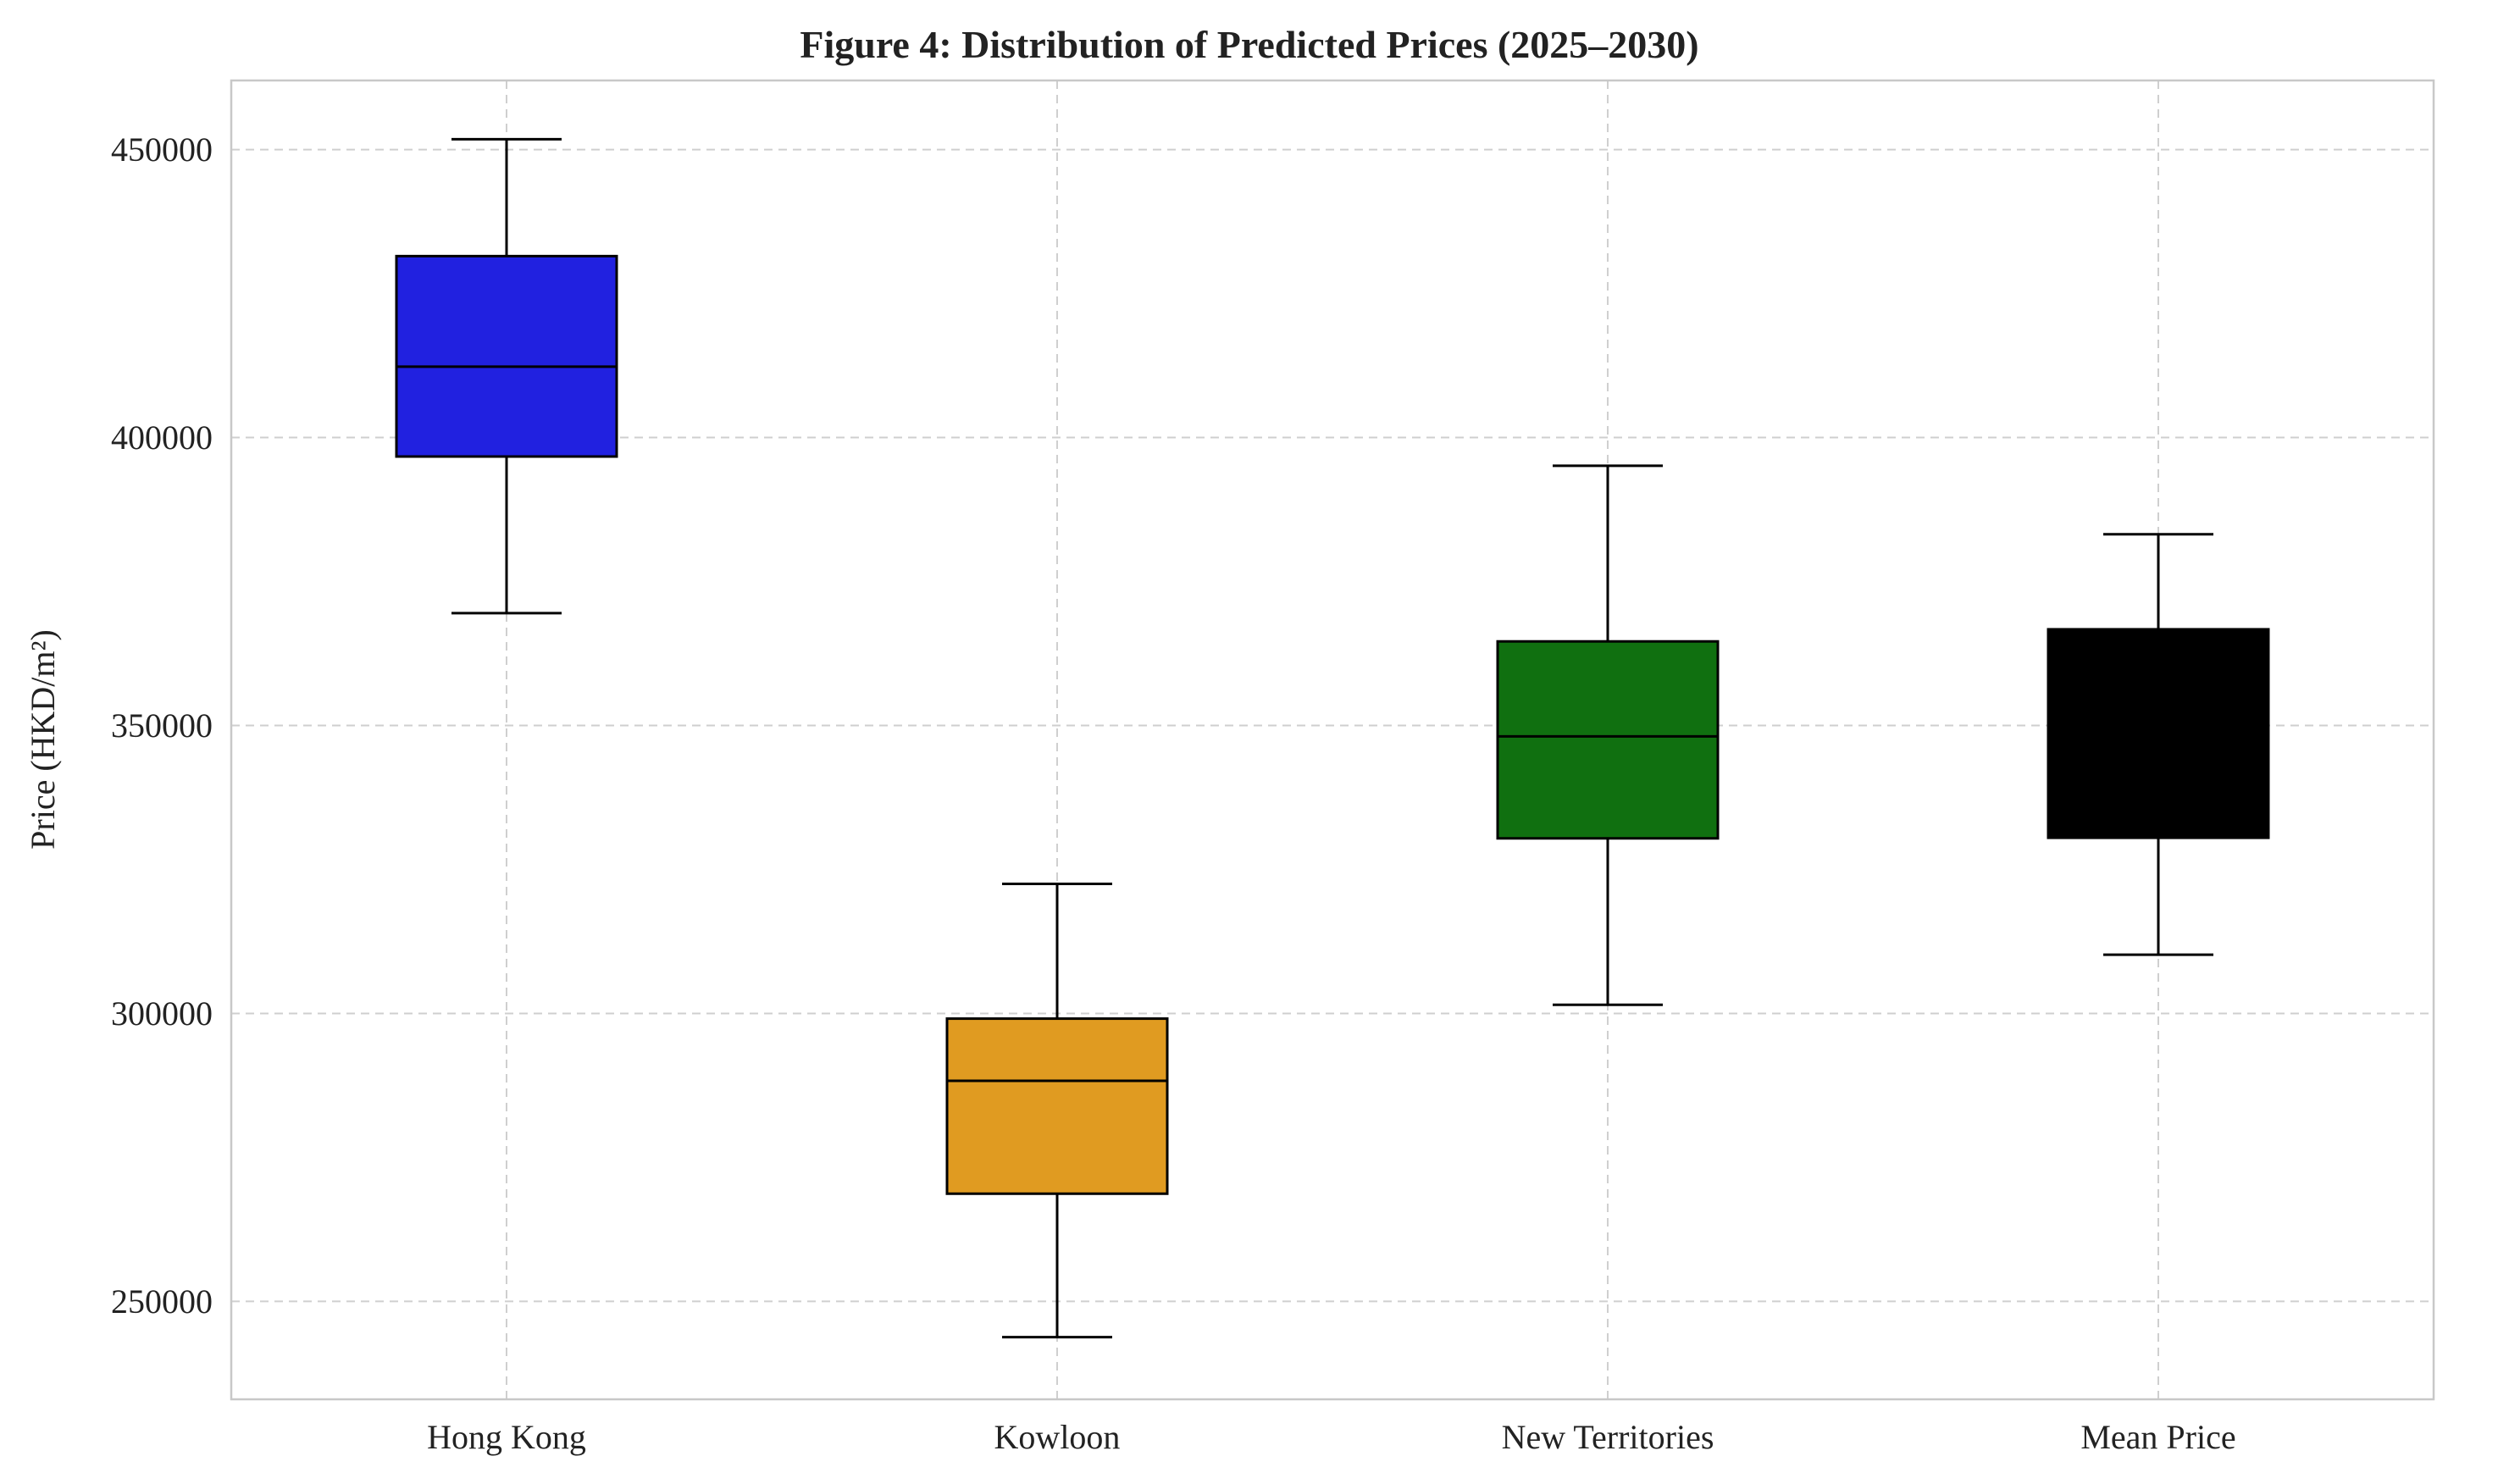 The height and width of the screenshot is (1484, 2498). Describe the element at coordinates (162, 1013) in the screenshot. I see `y-tick-label: 300000` at that location.